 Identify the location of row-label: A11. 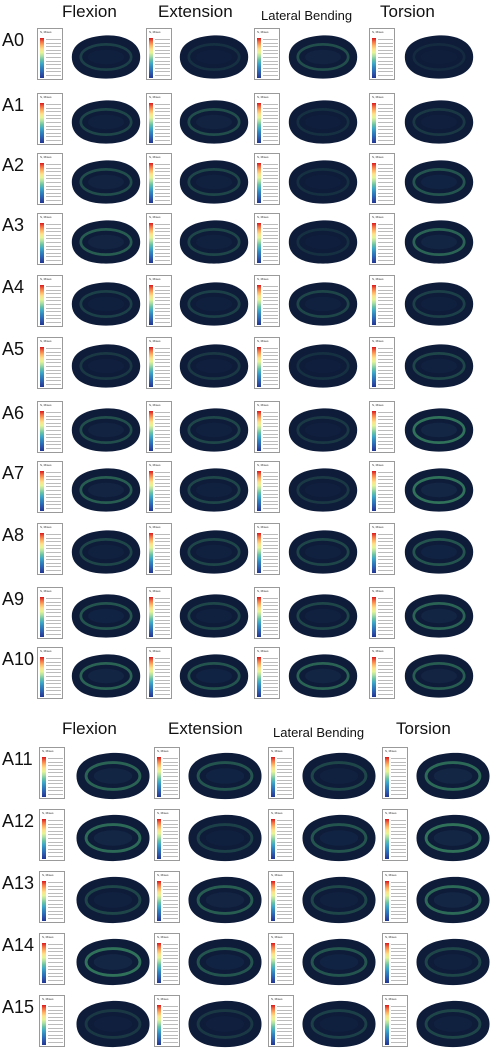
(17, 759).